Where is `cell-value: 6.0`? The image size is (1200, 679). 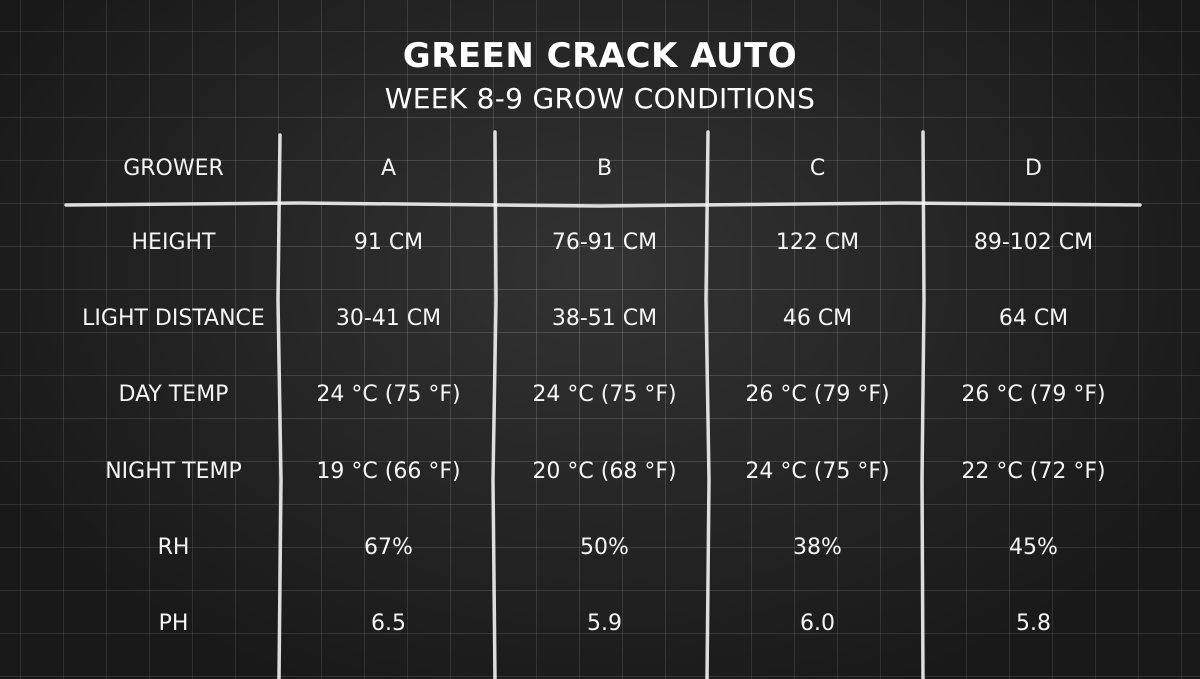
cell-value: 6.0 is located at coordinates (817, 623).